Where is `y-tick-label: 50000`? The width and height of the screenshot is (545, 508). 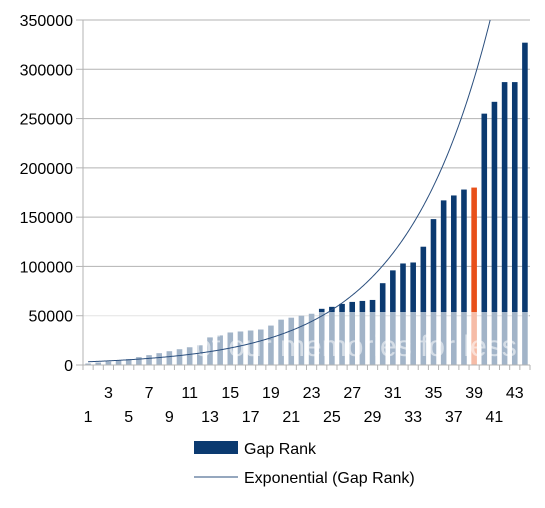 y-tick-label: 50000 is located at coordinates (51, 317).